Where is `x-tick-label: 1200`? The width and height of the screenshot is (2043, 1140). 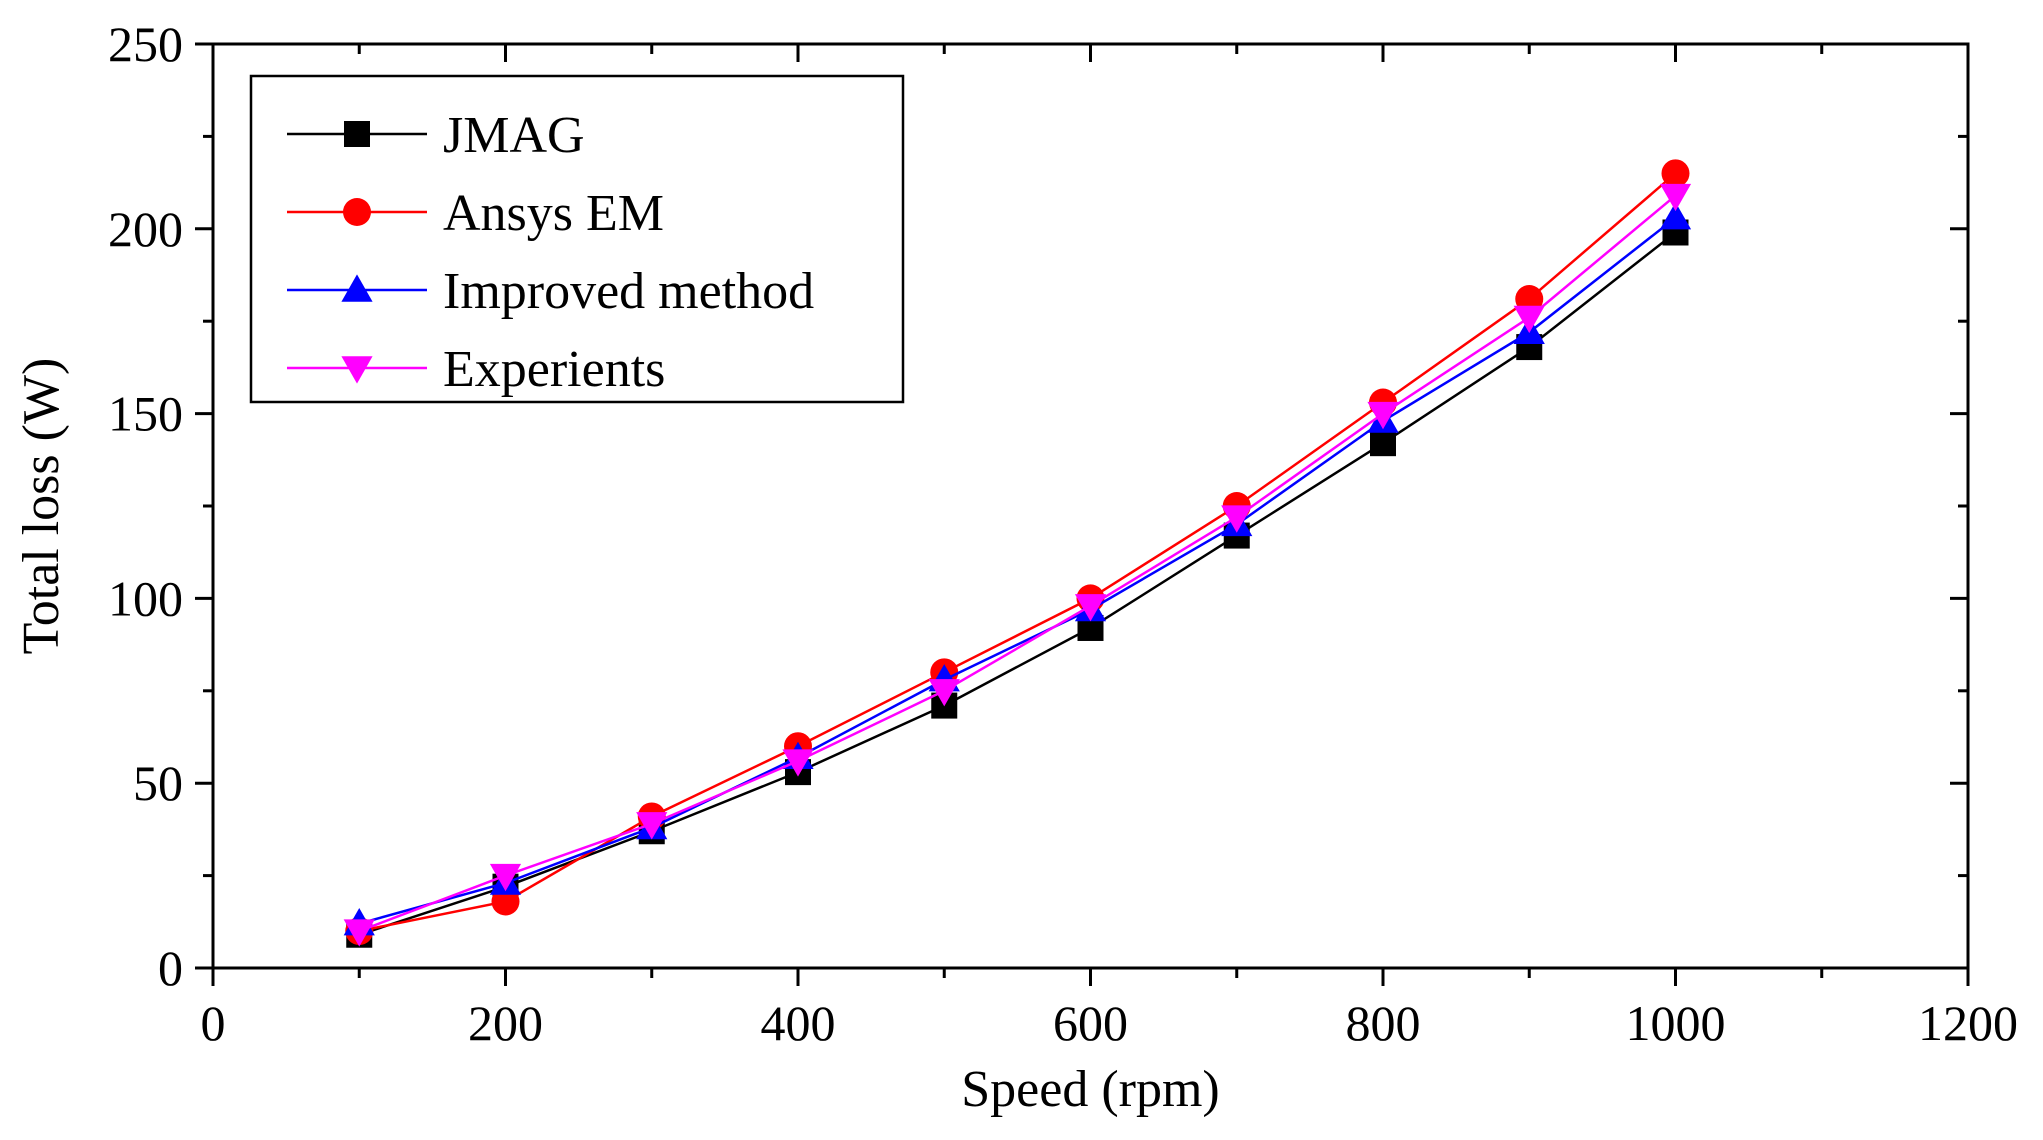 x-tick-label: 1200 is located at coordinates (1968, 1023).